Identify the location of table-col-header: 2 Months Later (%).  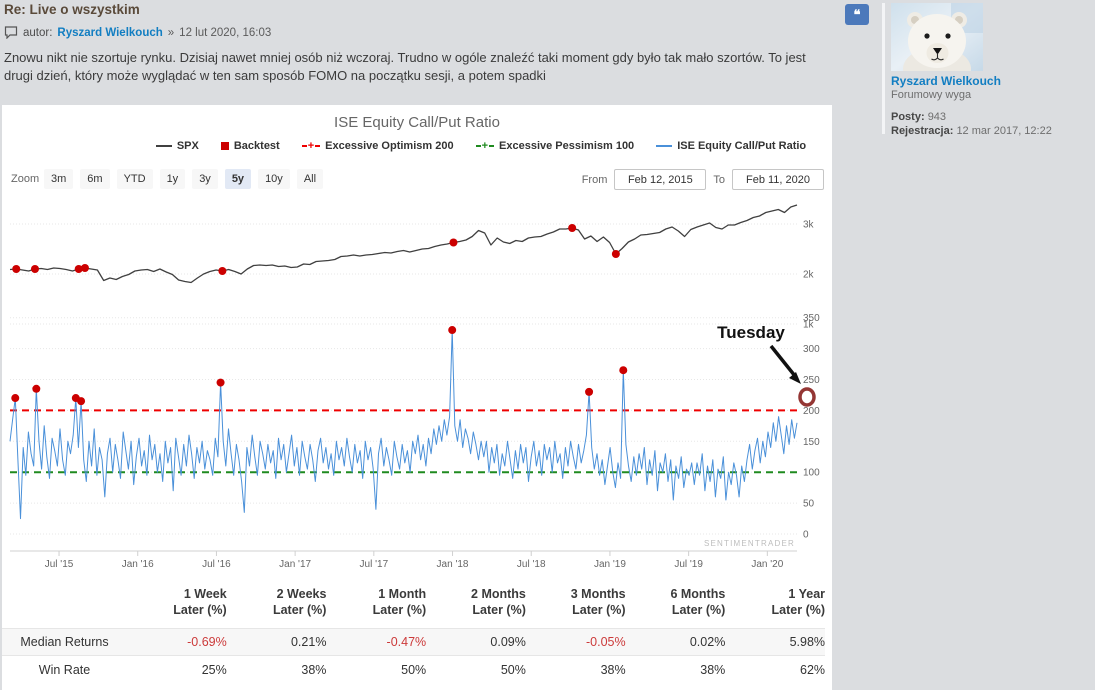
(498, 602).